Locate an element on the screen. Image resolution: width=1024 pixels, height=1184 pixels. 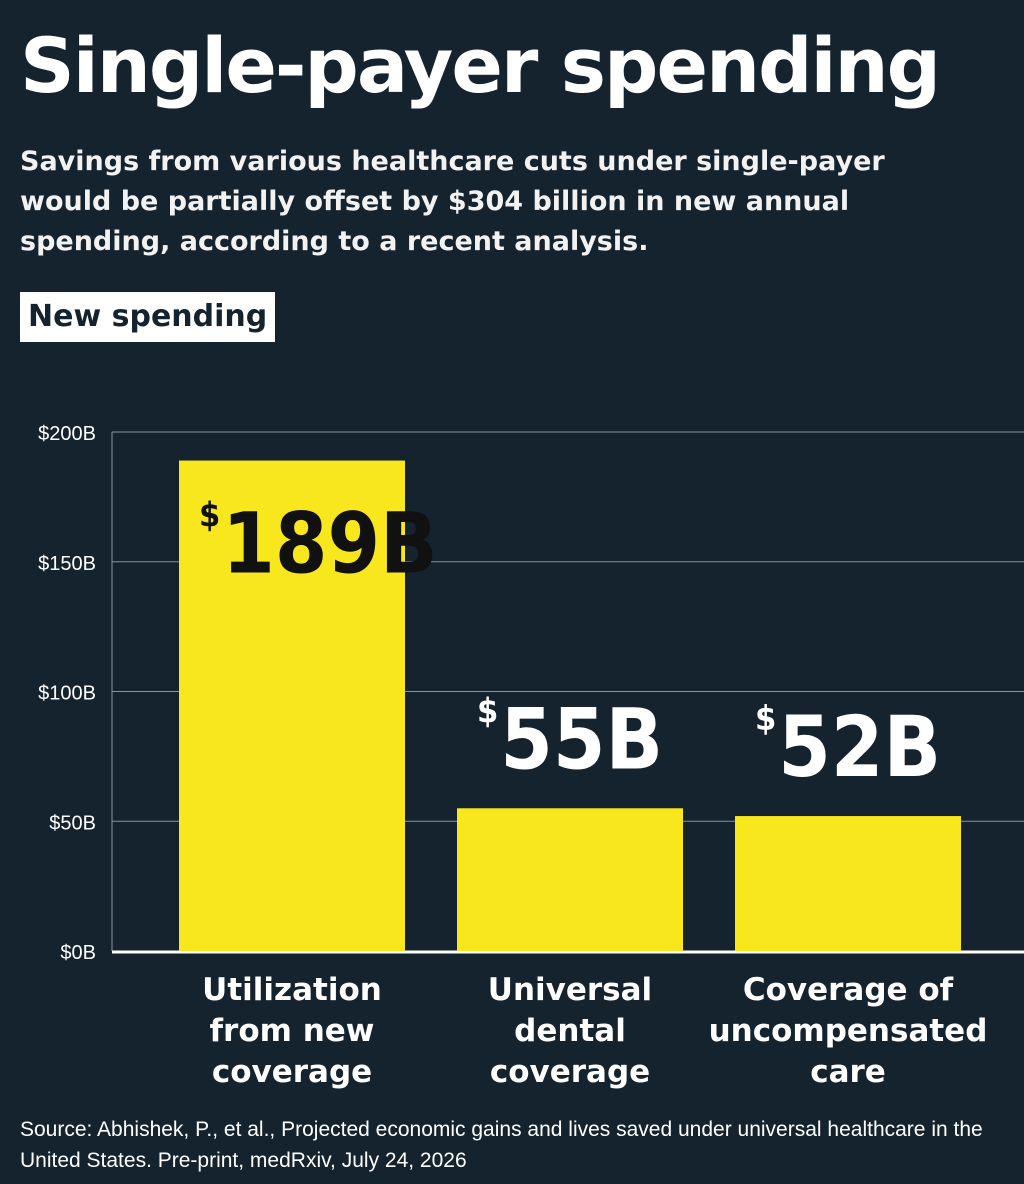
category-label: Coverage of uncompensated care is located at coordinates (848, 1031).